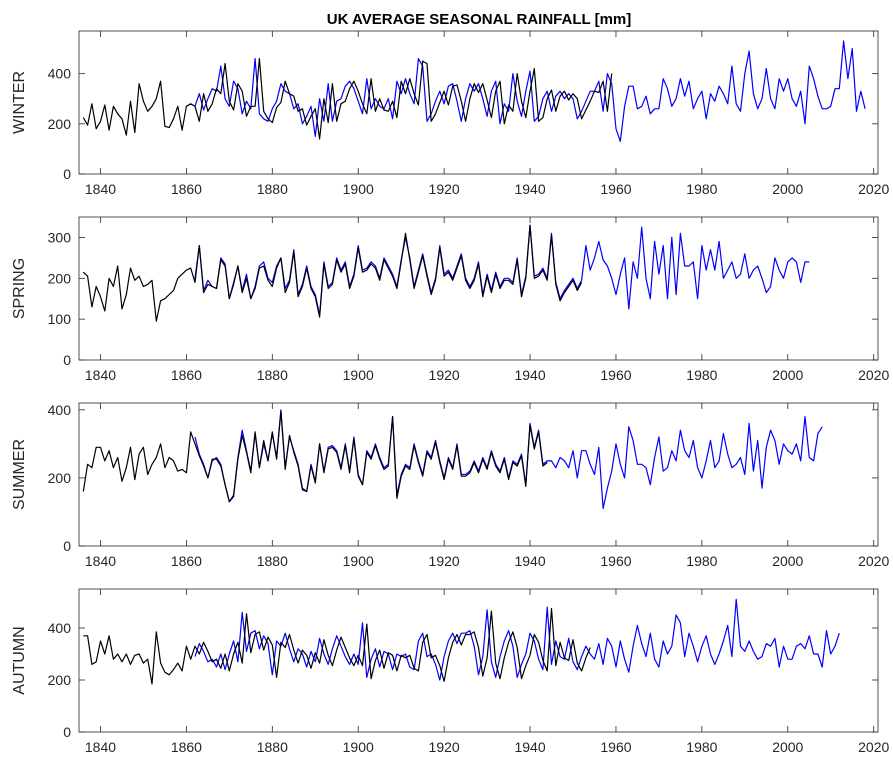 The width and height of the screenshot is (893, 765). Describe the element at coordinates (19, 102) in the screenshot. I see `y-axis-label: WINTER` at that location.